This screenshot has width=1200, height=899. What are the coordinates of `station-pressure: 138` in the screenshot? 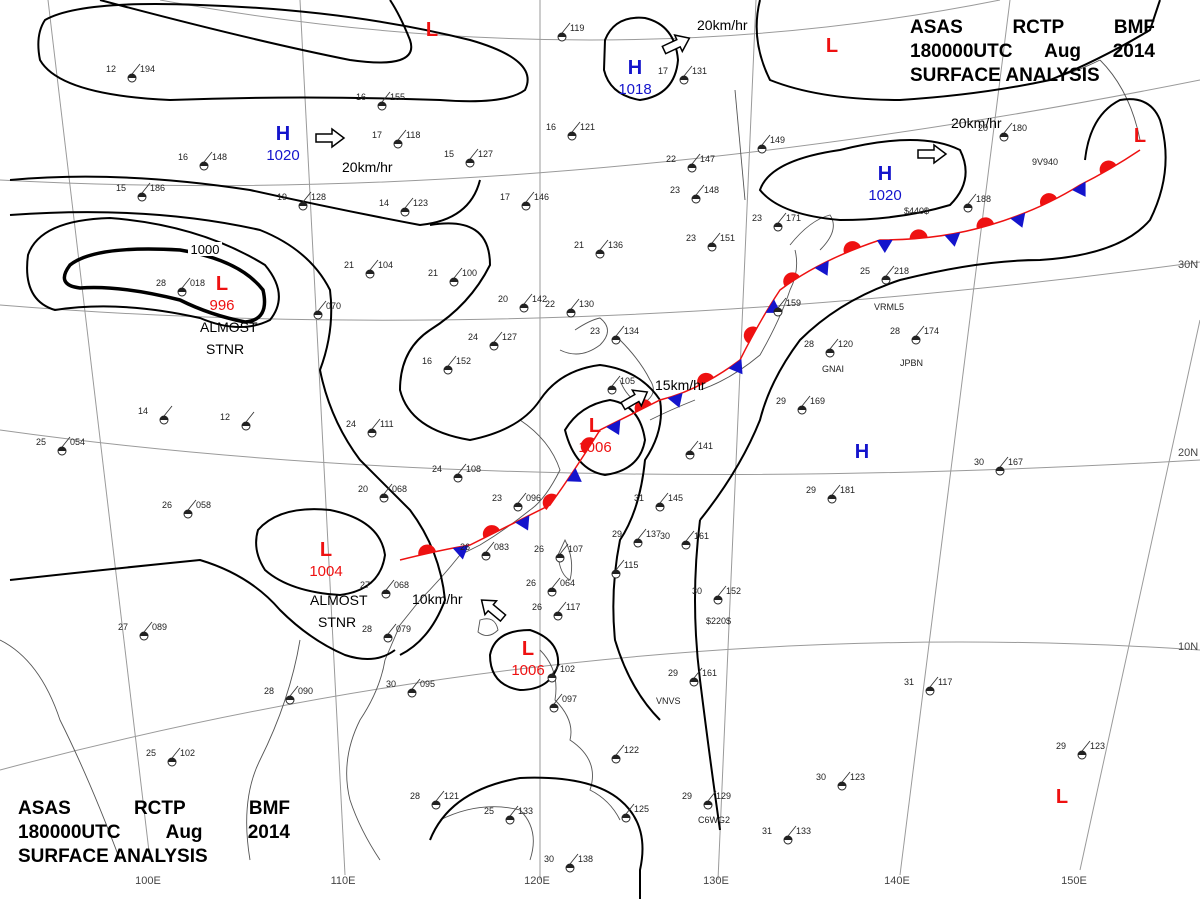 It's located at (585, 859).